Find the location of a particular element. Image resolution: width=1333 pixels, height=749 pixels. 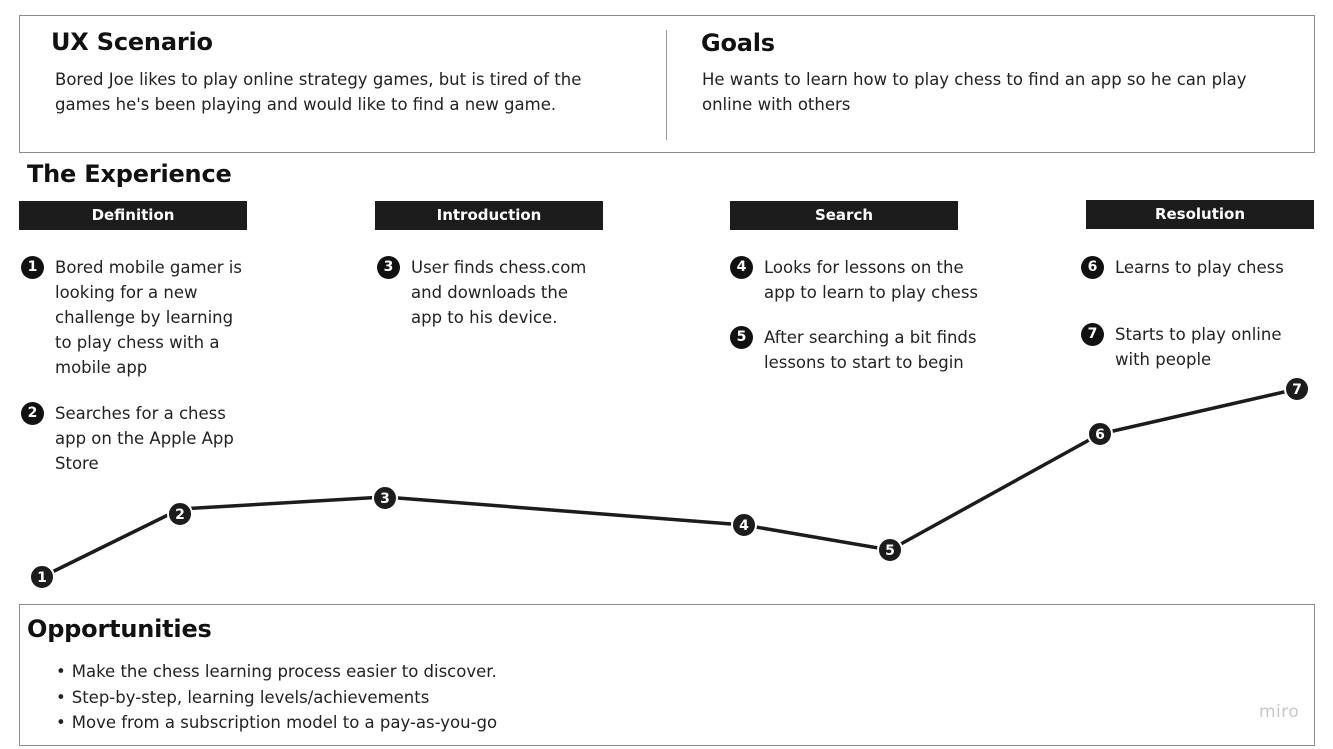

step-number-badge: 1 is located at coordinates (32, 267).